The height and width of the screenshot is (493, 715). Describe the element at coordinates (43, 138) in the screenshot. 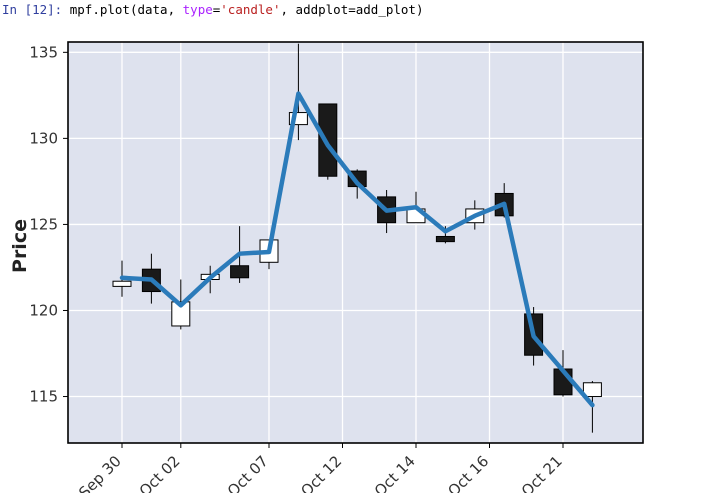

I see `y-tick-label: 130` at that location.